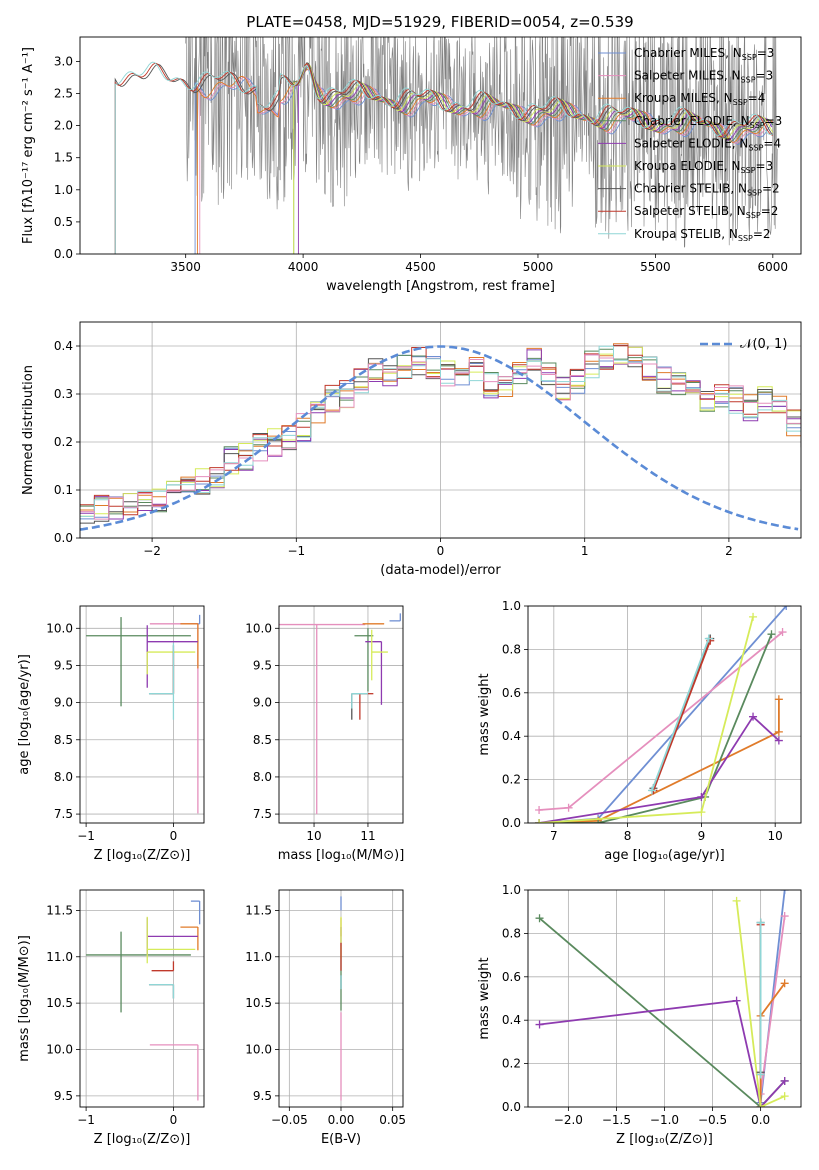 Image resolution: width=819 pixels, height=1170 pixels. Describe the element at coordinates (707, 190) in the screenshot. I see `legend-label-7: Chabrier STELIB, NSSP=2` at that location.